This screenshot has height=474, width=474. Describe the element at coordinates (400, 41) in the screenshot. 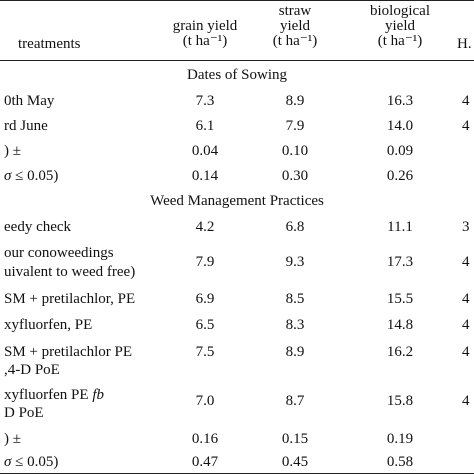

I see `col-header-bio-line3: (t ha⁻¹)` at that location.